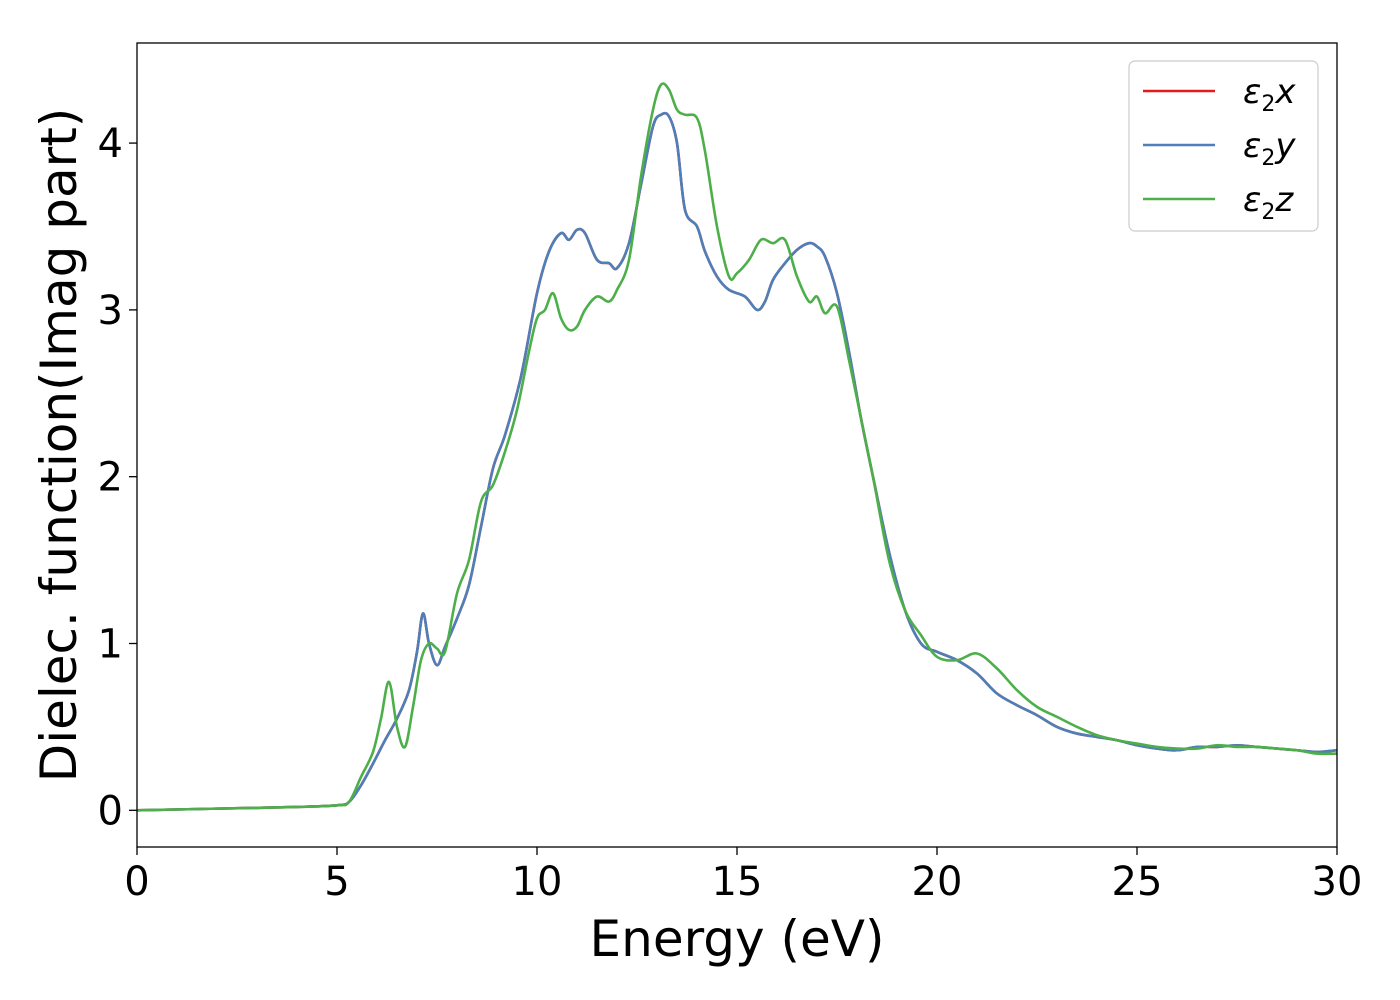 The image size is (1400, 1000). I want to click on legend: ε2x ε2y ε2z, so click(1223, 146).